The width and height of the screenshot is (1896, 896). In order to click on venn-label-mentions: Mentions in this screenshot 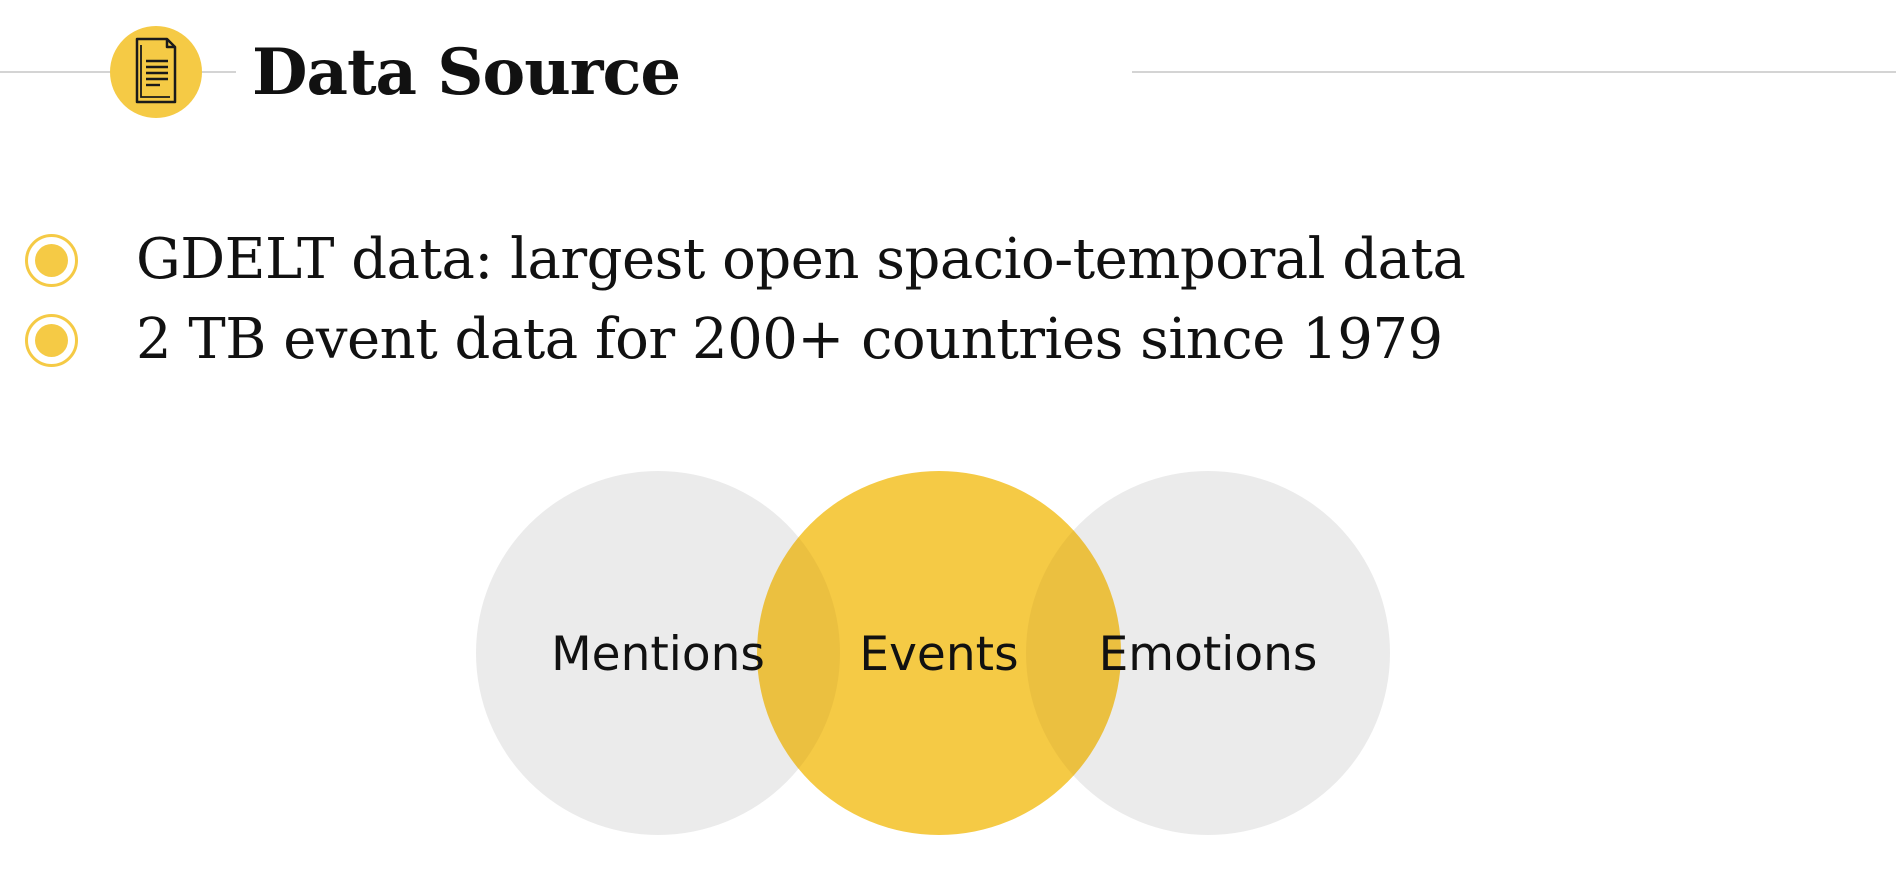, I will do `click(658, 654)`.